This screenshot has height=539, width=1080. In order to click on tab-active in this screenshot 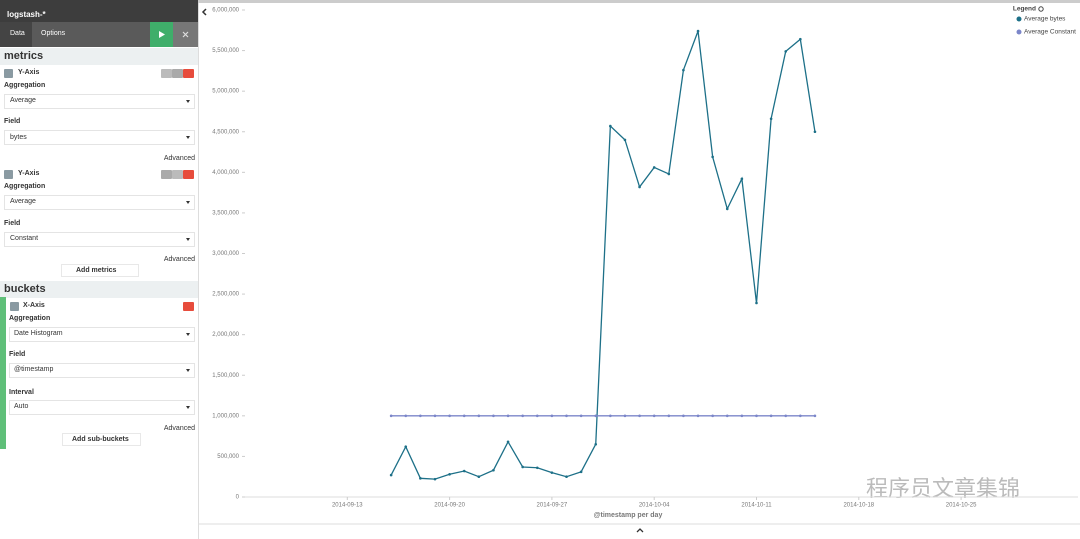, I will do `click(16, 34)`.